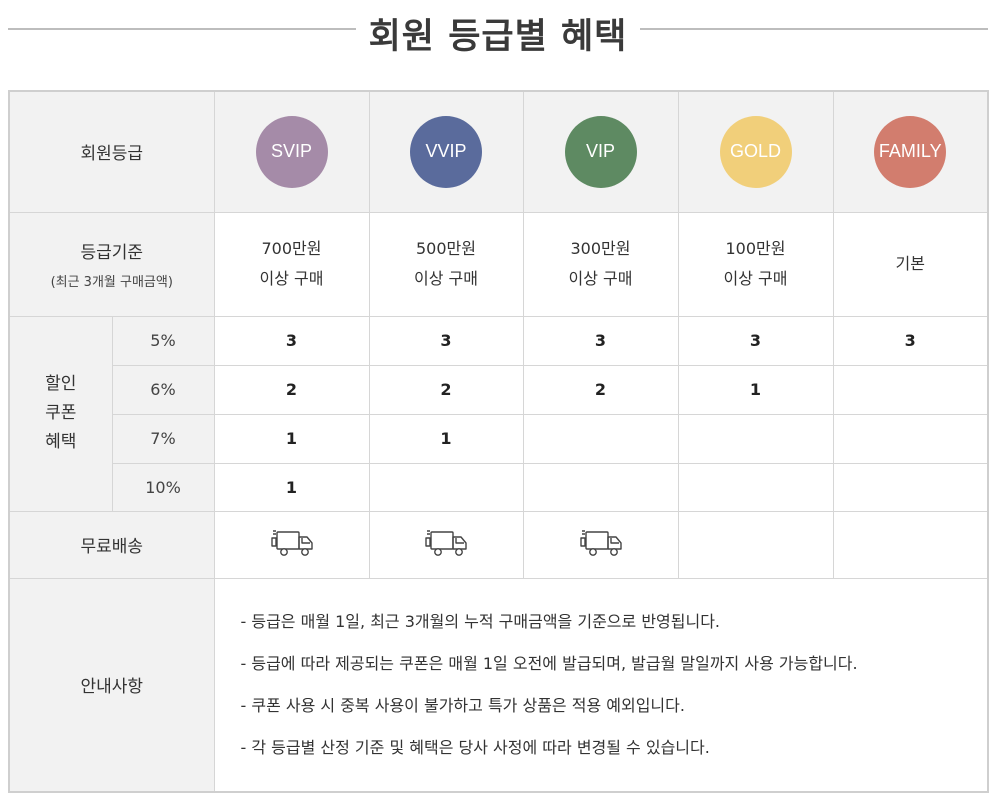  I want to click on criteria-sublabel: (최근 3개월 구매금액), so click(111, 282).